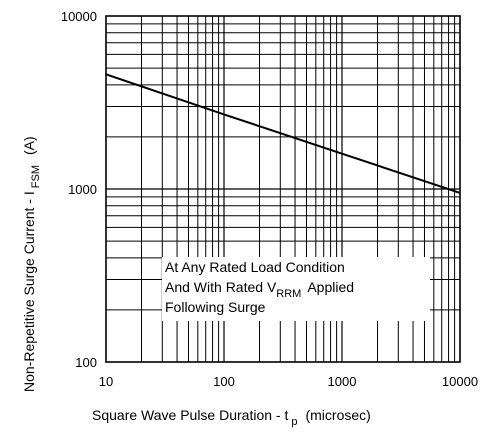 The height and width of the screenshot is (432, 482). What do you see at coordinates (255, 267) in the screenshot?
I see `annotation-line-1: At Any Rated Load Condition` at bounding box center [255, 267].